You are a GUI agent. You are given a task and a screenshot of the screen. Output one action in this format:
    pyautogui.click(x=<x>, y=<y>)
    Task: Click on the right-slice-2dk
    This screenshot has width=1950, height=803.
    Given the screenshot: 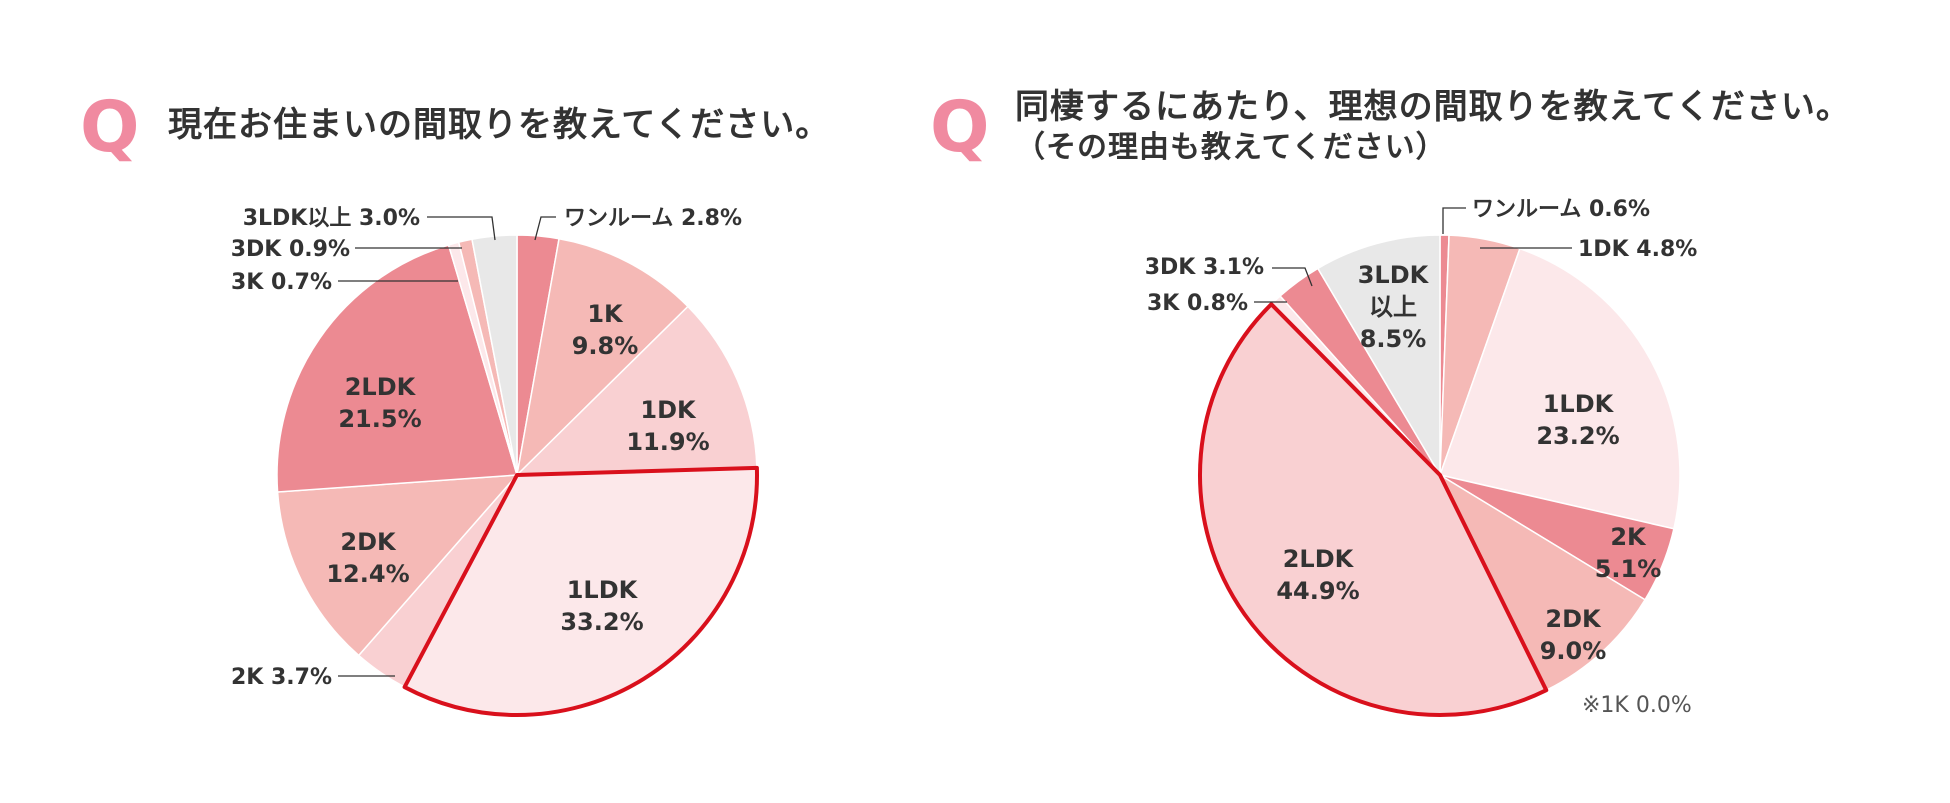 What is the action you would take?
    pyautogui.click(x=1542, y=582)
    